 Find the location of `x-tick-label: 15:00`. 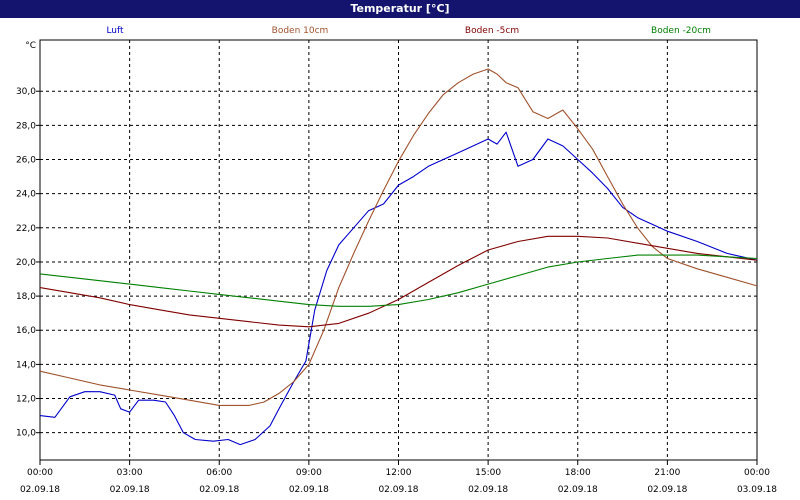

x-tick-label: 15:00 is located at coordinates (488, 473).